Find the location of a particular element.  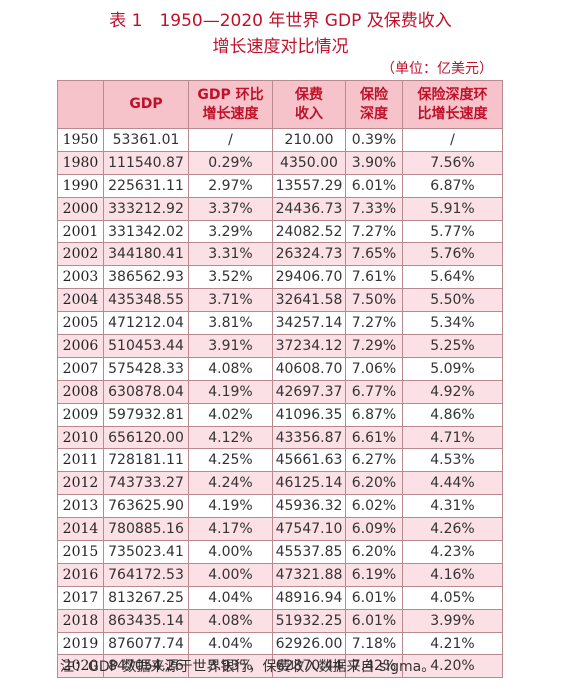

header-row: GDP GDP 环比 增长速度 保费 收入 保险 深度 保险深度环 比增长速度 is located at coordinates (280, 104).